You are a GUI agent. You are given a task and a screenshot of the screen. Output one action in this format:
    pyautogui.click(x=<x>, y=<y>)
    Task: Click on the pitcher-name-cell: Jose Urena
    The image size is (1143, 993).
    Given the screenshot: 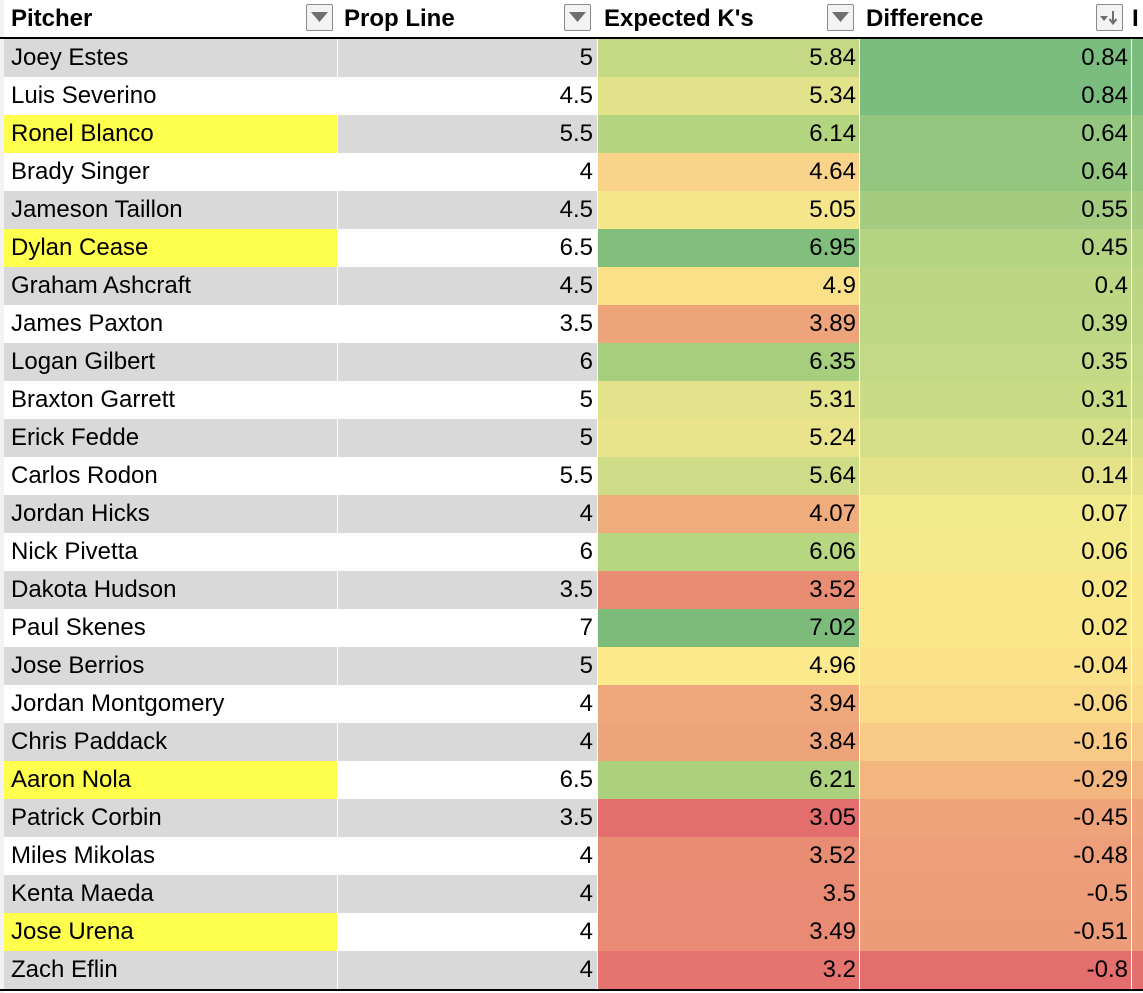 What is the action you would take?
    pyautogui.click(x=170, y=932)
    